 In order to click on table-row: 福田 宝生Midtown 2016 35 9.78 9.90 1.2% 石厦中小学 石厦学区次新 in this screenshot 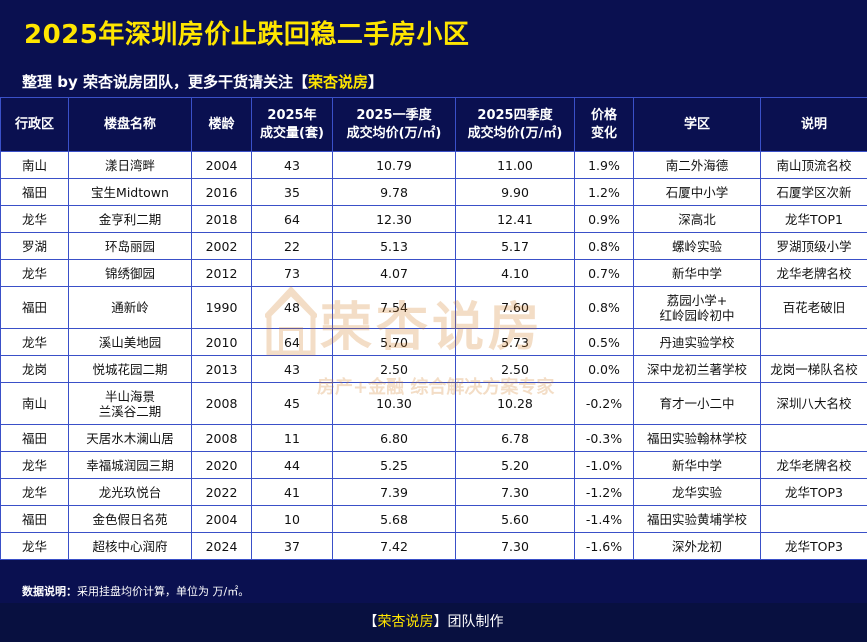, I will do `click(433, 192)`.